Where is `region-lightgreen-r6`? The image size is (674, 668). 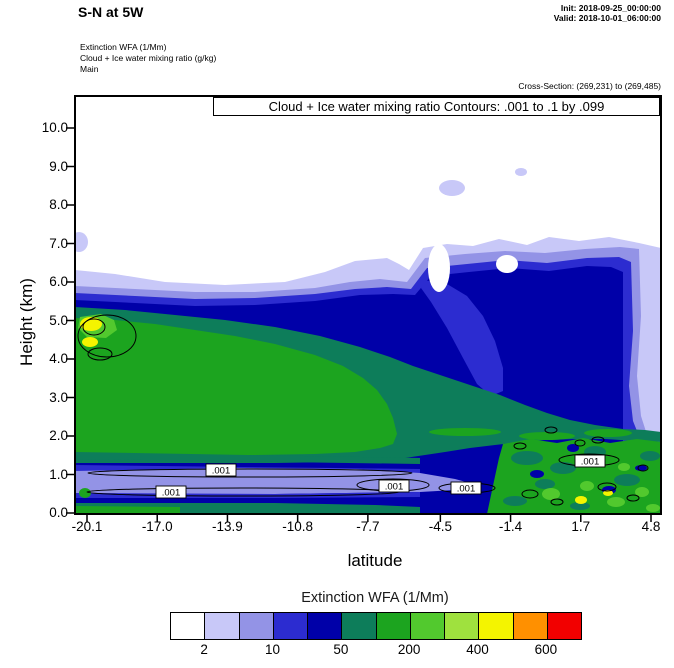
region-lightgreen-r6 is located at coordinates (624, 467).